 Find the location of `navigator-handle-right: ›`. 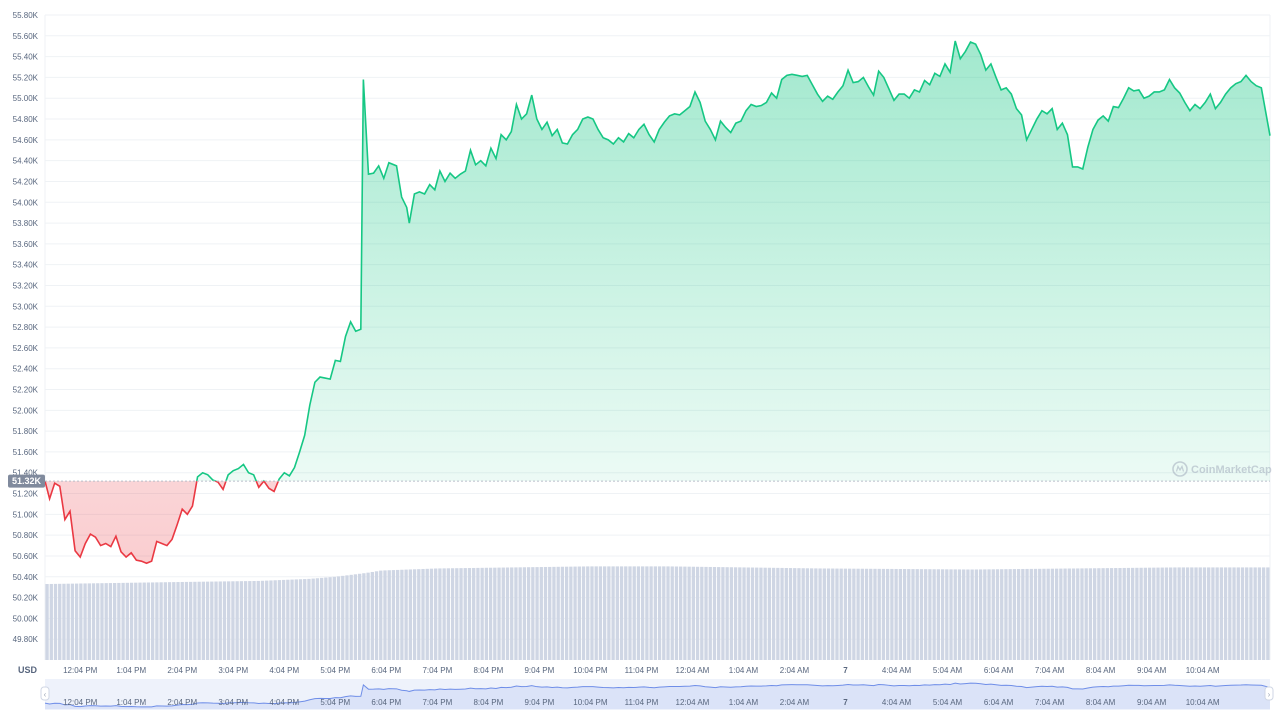

navigator-handle-right: › is located at coordinates (1269, 693).